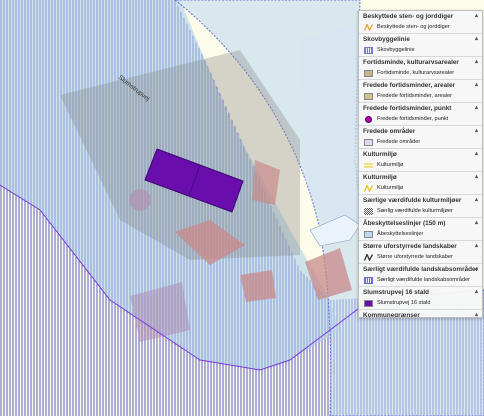  What do you see at coordinates (409, 85) in the screenshot?
I see `legend-group-title: Fredede fortidsminder, arealer` at bounding box center [409, 85].